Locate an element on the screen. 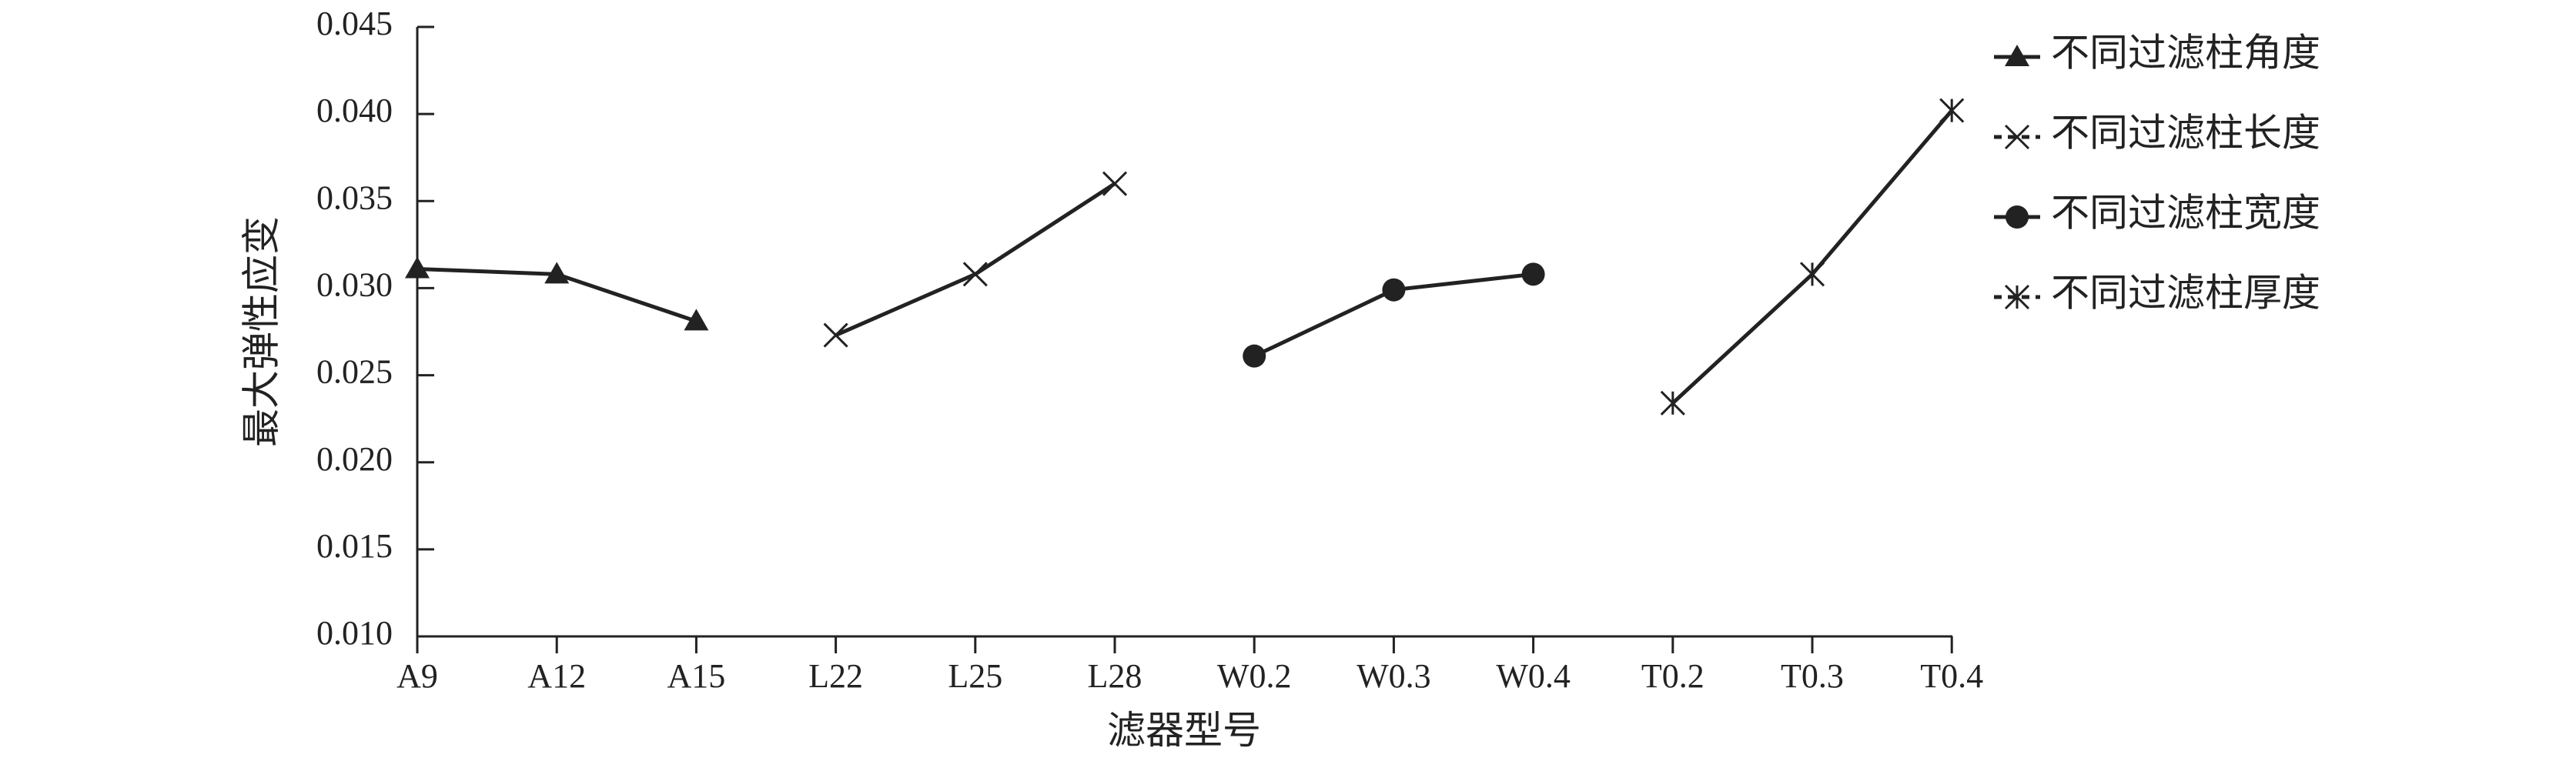 The height and width of the screenshot is (768, 2576). legend-label: 不同过滤柱厚度 is located at coordinates (2186, 292).